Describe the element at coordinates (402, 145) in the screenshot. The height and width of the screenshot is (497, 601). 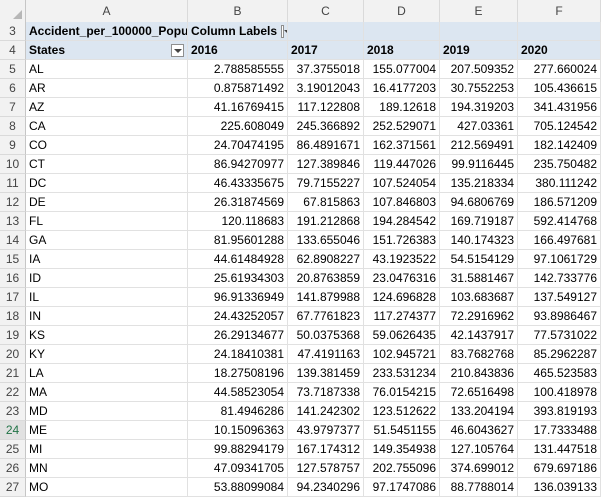
I see `value-cell: 162.371561` at that location.